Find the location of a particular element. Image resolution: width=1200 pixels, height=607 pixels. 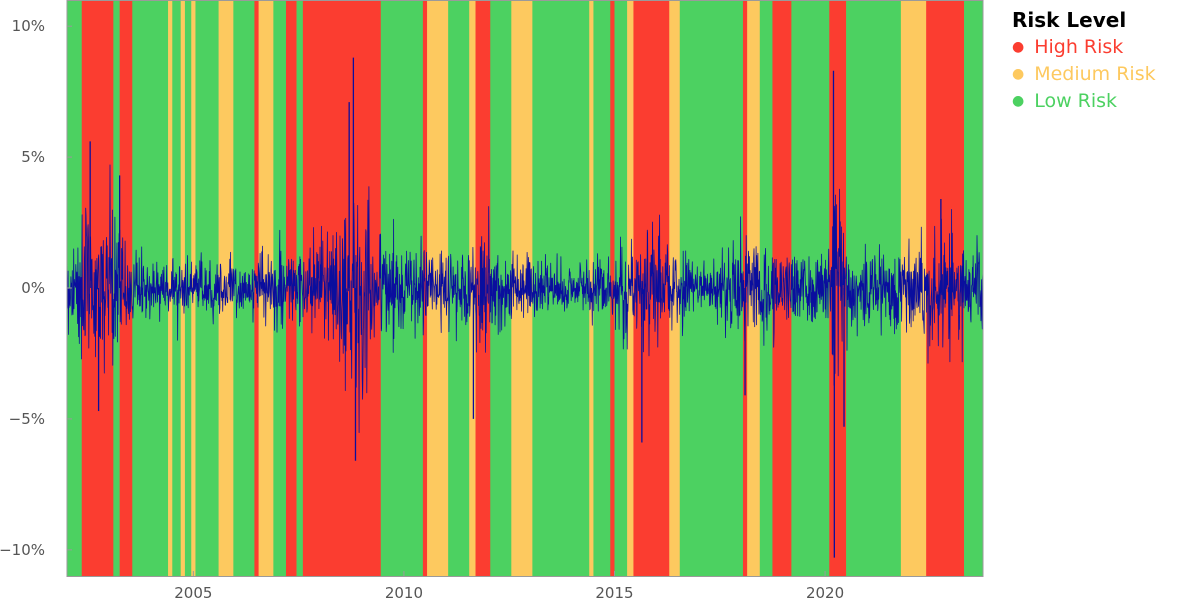

legend-item-medium-risk: ● Medium Risk is located at coordinates (1084, 74).